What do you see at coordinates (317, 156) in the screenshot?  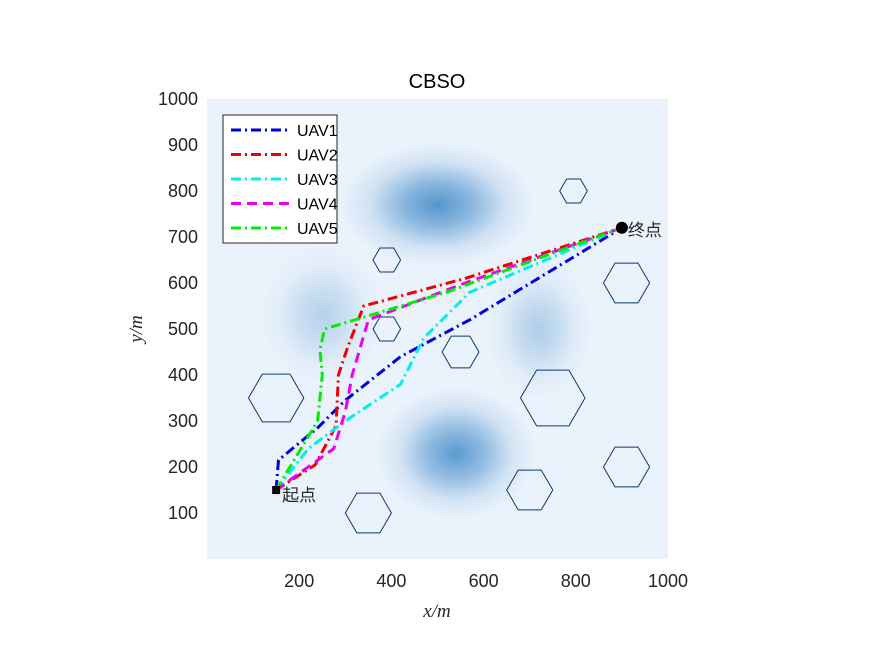 I see `legend-label-uav2: UAV2` at bounding box center [317, 156].